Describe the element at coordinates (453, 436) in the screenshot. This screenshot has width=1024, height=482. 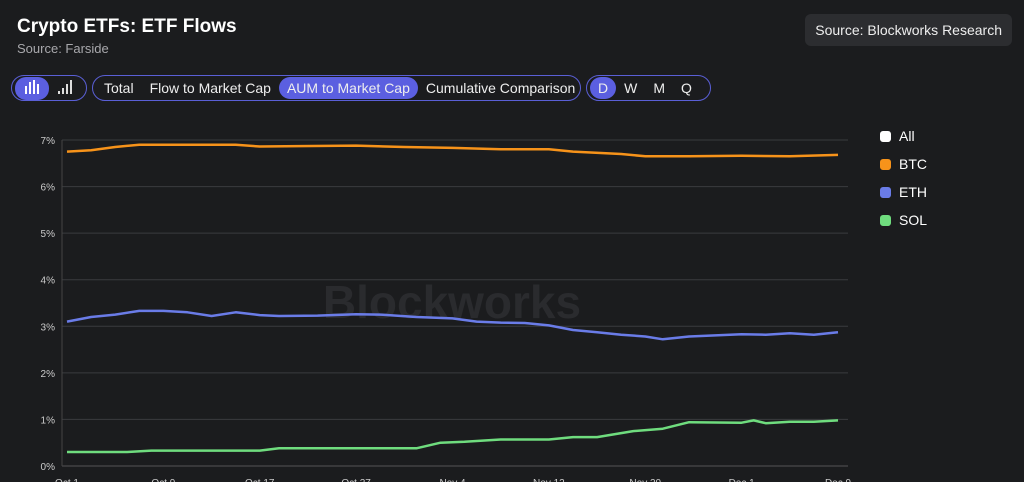
I see `series-line-sol` at that location.